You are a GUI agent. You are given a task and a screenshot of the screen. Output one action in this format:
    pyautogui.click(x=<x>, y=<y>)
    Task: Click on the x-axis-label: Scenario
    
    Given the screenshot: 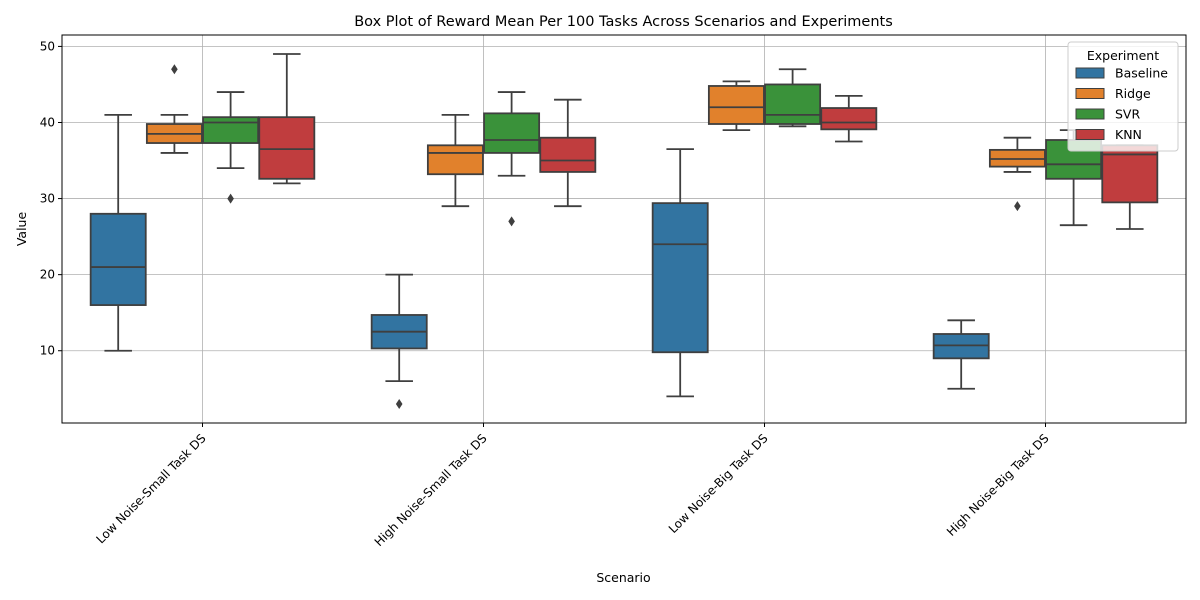 What is the action you would take?
    pyautogui.click(x=623, y=577)
    